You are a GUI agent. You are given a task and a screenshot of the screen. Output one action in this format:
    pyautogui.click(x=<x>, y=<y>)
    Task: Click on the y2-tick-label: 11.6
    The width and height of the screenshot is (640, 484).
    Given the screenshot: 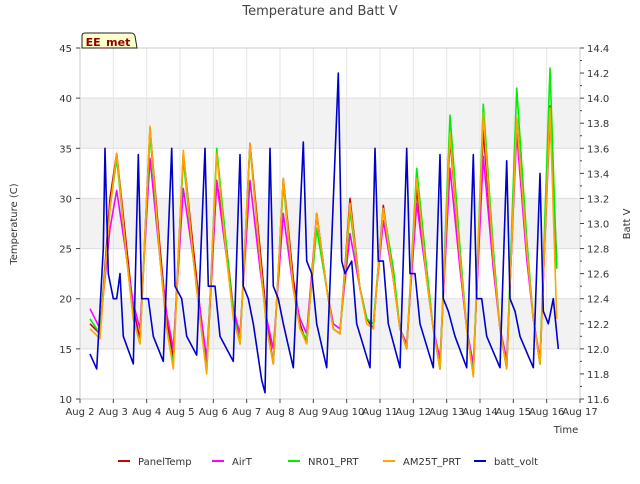 What is the action you would take?
    pyautogui.click(x=598, y=400)
    